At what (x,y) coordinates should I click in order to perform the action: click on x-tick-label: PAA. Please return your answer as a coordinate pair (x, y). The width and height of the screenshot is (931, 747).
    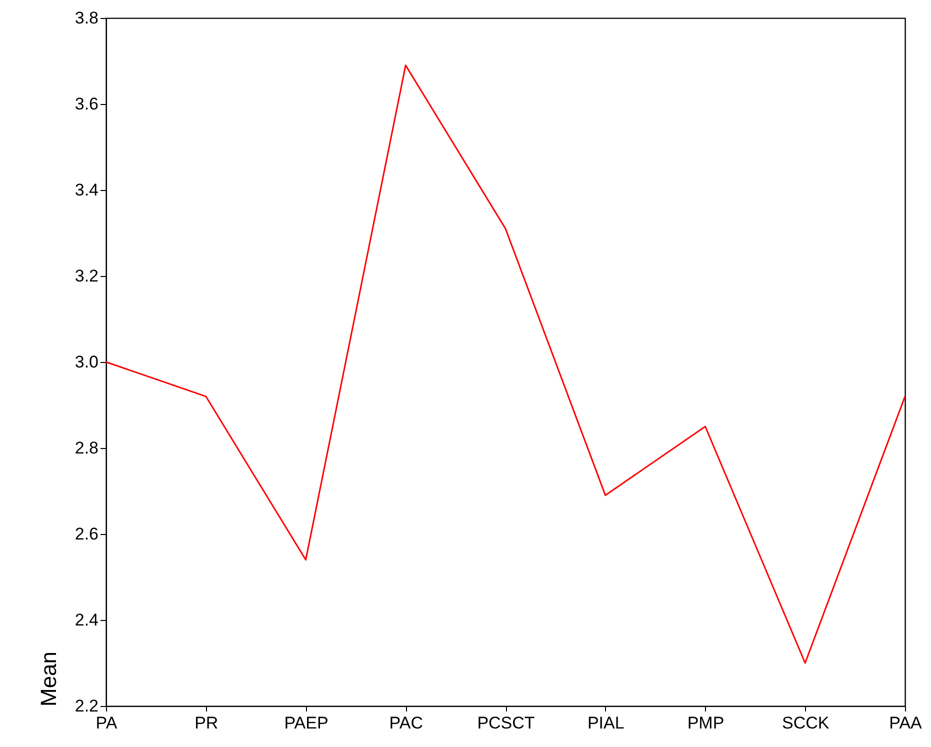
    Looking at the image, I should click on (906, 723).